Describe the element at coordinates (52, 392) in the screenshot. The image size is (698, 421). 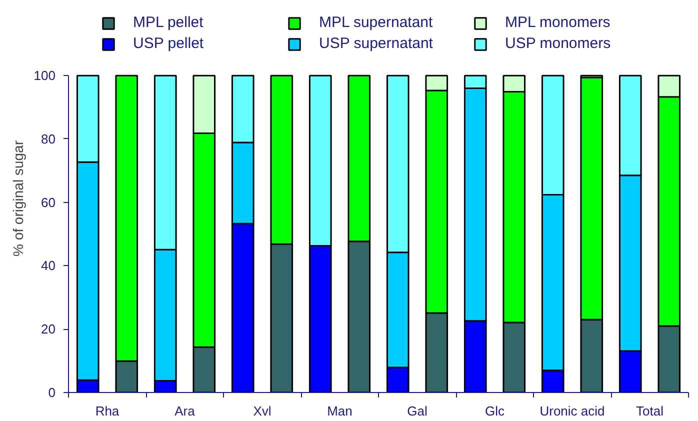
I see `y-tick-label: 0` at that location.